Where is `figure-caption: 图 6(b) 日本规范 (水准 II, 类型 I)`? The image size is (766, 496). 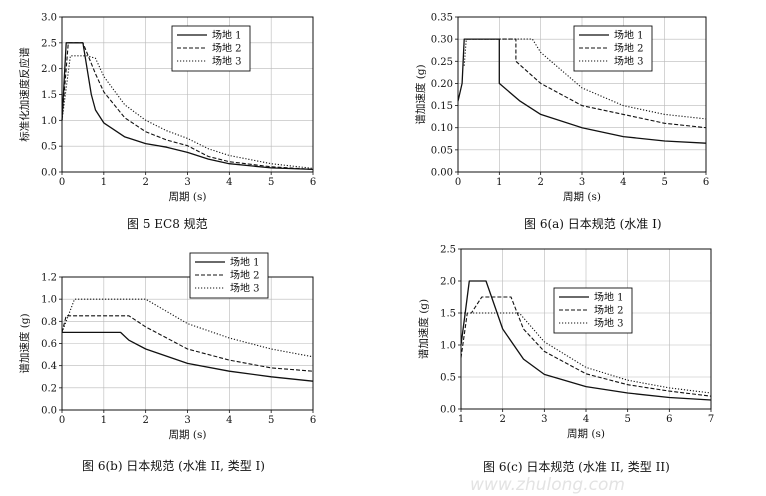
figure-caption: 图 6(b) 日本规范 (水准 II, 类型 I) is located at coordinates (173, 465).